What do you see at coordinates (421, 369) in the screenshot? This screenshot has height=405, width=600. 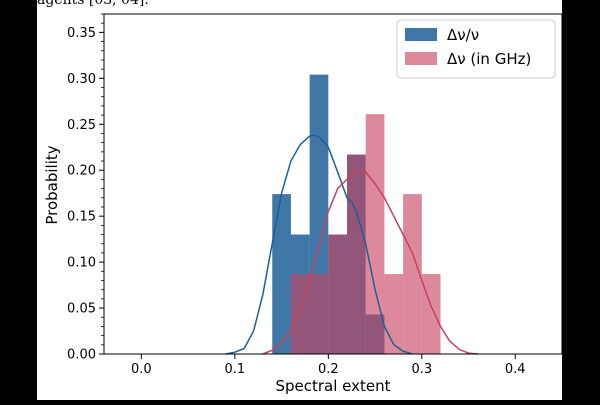 I see `x-tick-label: 0.3` at bounding box center [421, 369].